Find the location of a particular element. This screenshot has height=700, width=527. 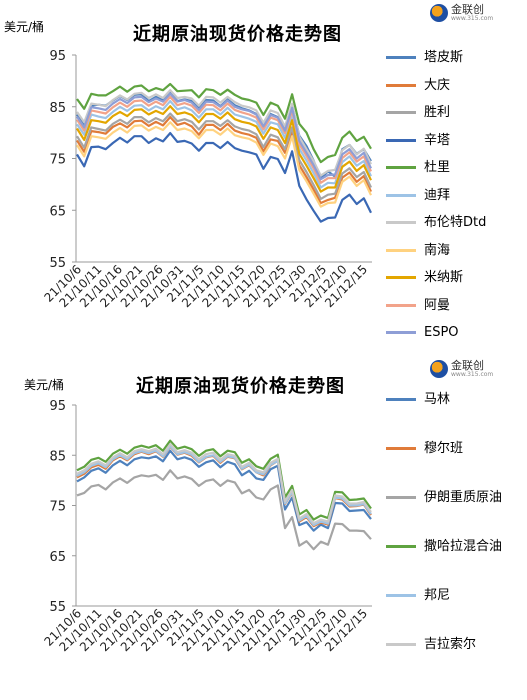

series-line-塔皮斯 is located at coordinates (224, 135).